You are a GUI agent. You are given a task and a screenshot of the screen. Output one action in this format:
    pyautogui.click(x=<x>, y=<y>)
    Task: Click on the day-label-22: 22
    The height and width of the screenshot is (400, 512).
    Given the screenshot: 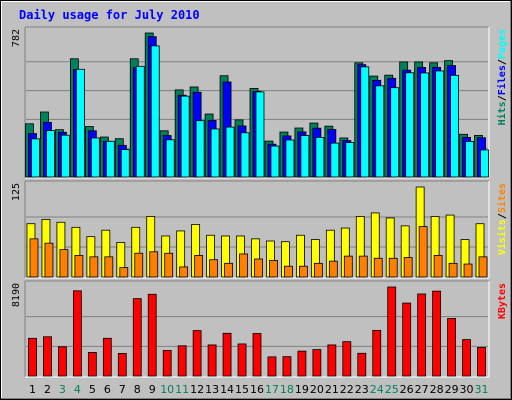 What is the action you would take?
    pyautogui.click(x=347, y=389)
    